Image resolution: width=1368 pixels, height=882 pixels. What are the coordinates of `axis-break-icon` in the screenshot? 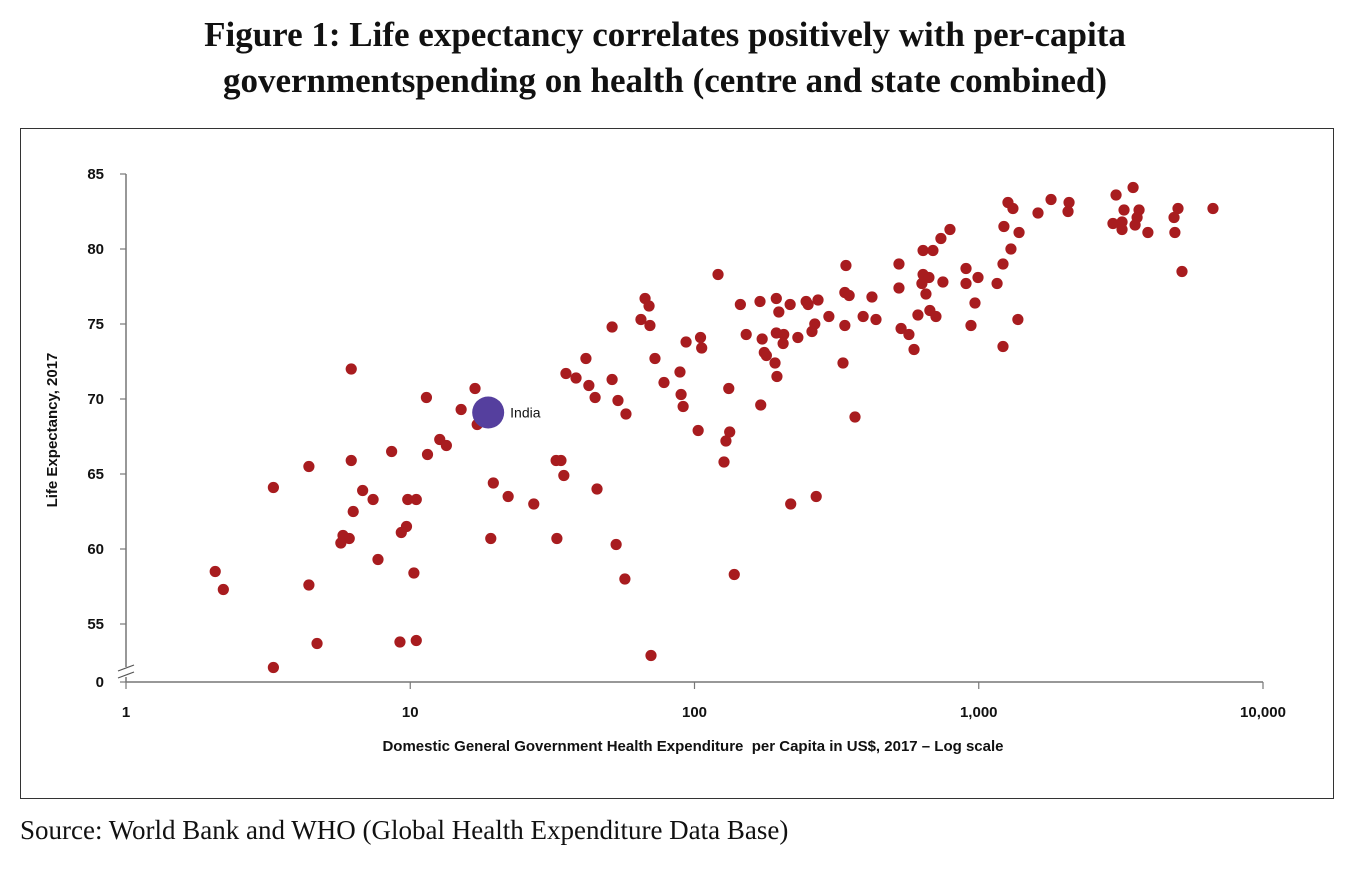 It's located at (126, 671).